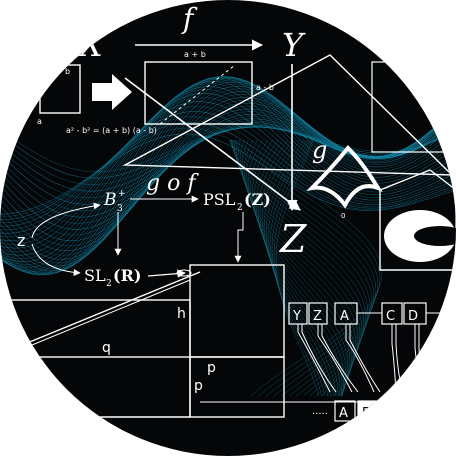 The width and height of the screenshot is (456, 461). I want to click on label-a: a, so click(39, 121).